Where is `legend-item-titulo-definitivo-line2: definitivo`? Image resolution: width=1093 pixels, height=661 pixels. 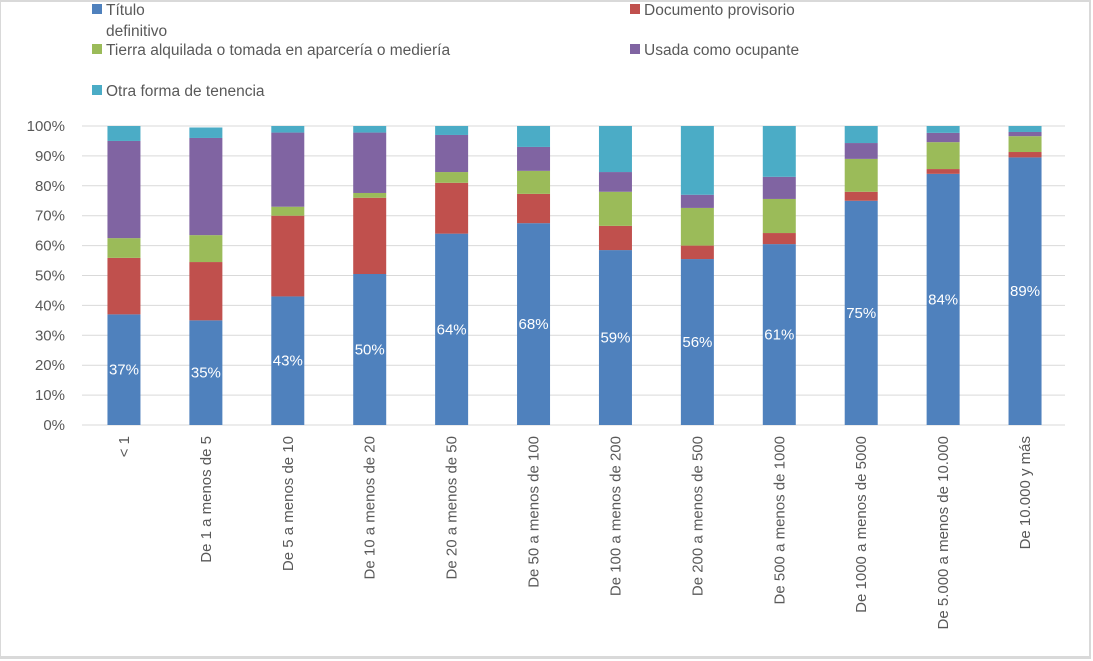 legend-item-titulo-definitivo-line2: definitivo is located at coordinates (136, 31).